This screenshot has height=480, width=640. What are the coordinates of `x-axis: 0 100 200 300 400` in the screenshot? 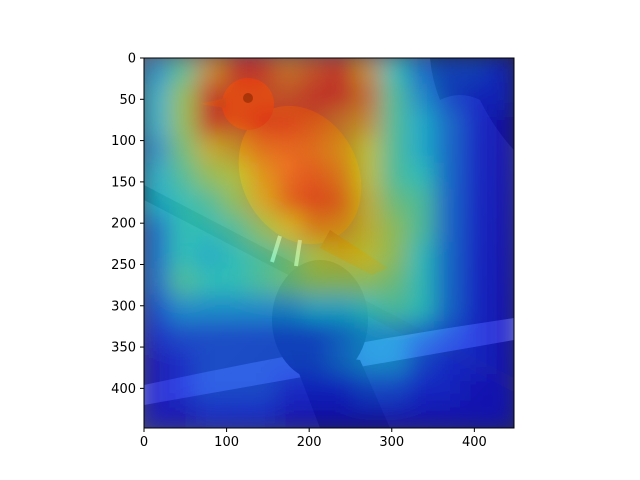 It's located at (313, 439).